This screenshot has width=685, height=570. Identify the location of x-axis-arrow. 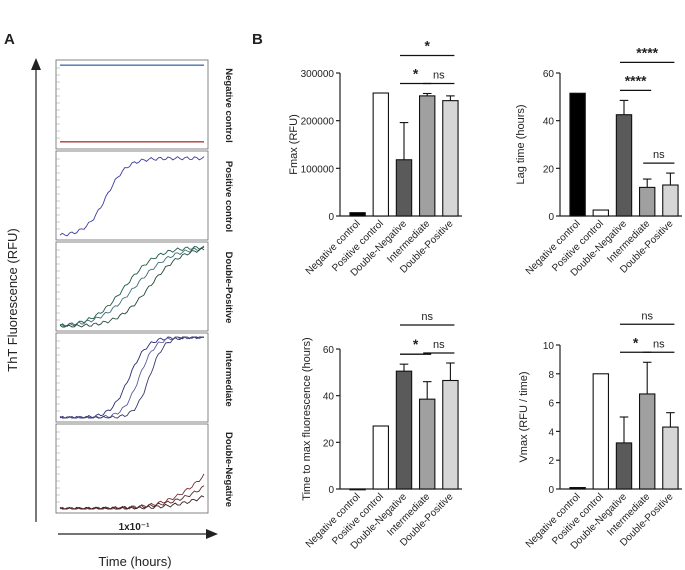
(212, 534).